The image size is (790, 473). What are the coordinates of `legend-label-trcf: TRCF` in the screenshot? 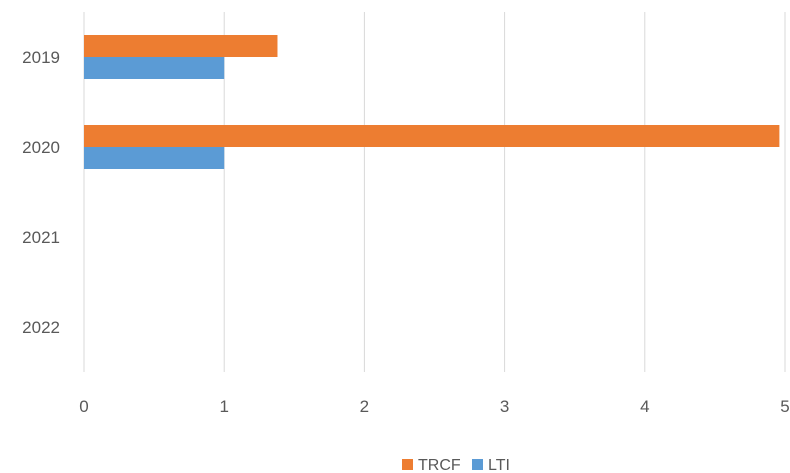 It's located at (439, 465).